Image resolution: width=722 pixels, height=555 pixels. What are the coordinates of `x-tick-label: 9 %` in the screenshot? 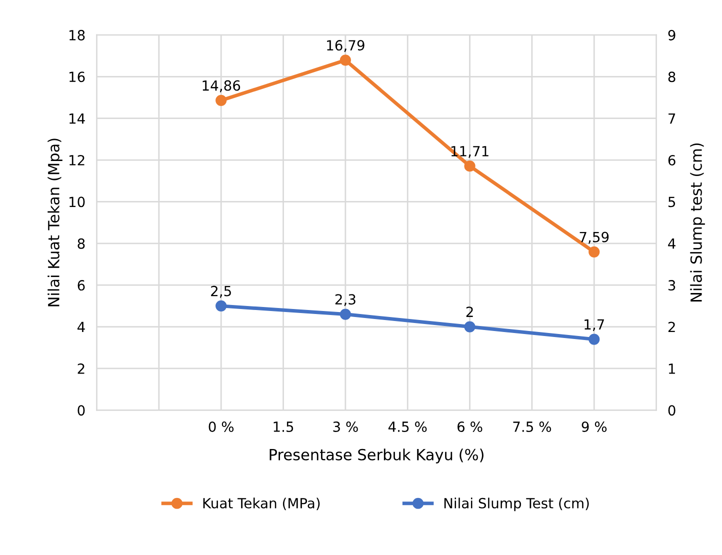 It's located at (594, 427).